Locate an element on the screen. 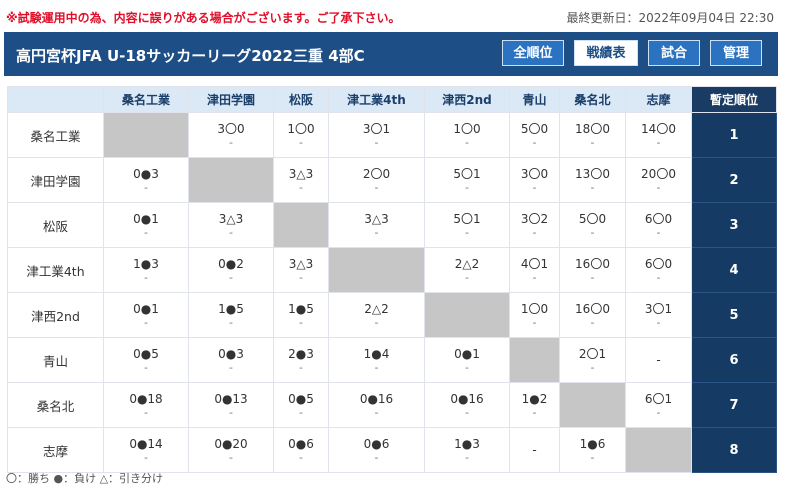 Image resolution: width=788 pixels, height=486 pixels. matches-button: 試合 is located at coordinates (674, 53).